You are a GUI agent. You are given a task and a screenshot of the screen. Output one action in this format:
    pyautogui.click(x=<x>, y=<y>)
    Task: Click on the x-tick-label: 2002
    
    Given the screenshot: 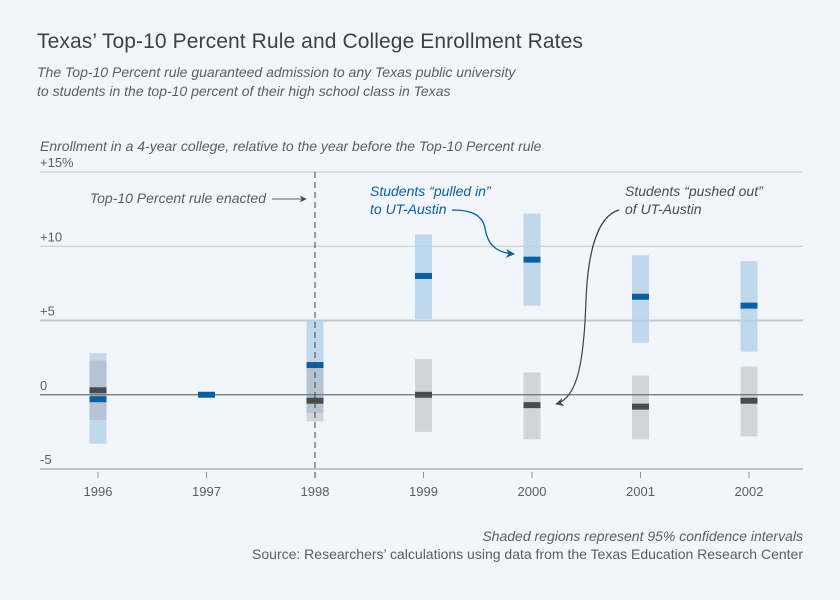 What is the action you would take?
    pyautogui.click(x=749, y=491)
    